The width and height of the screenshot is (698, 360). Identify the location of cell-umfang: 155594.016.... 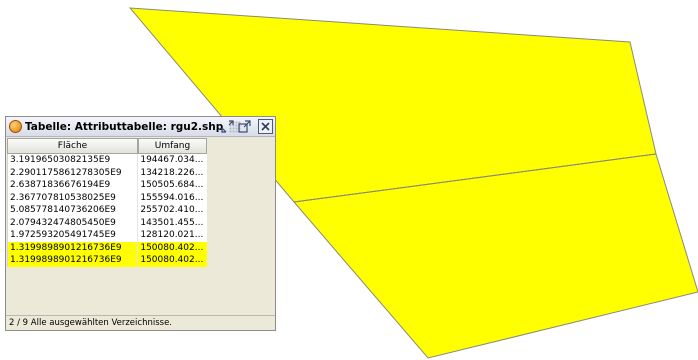
(172, 197).